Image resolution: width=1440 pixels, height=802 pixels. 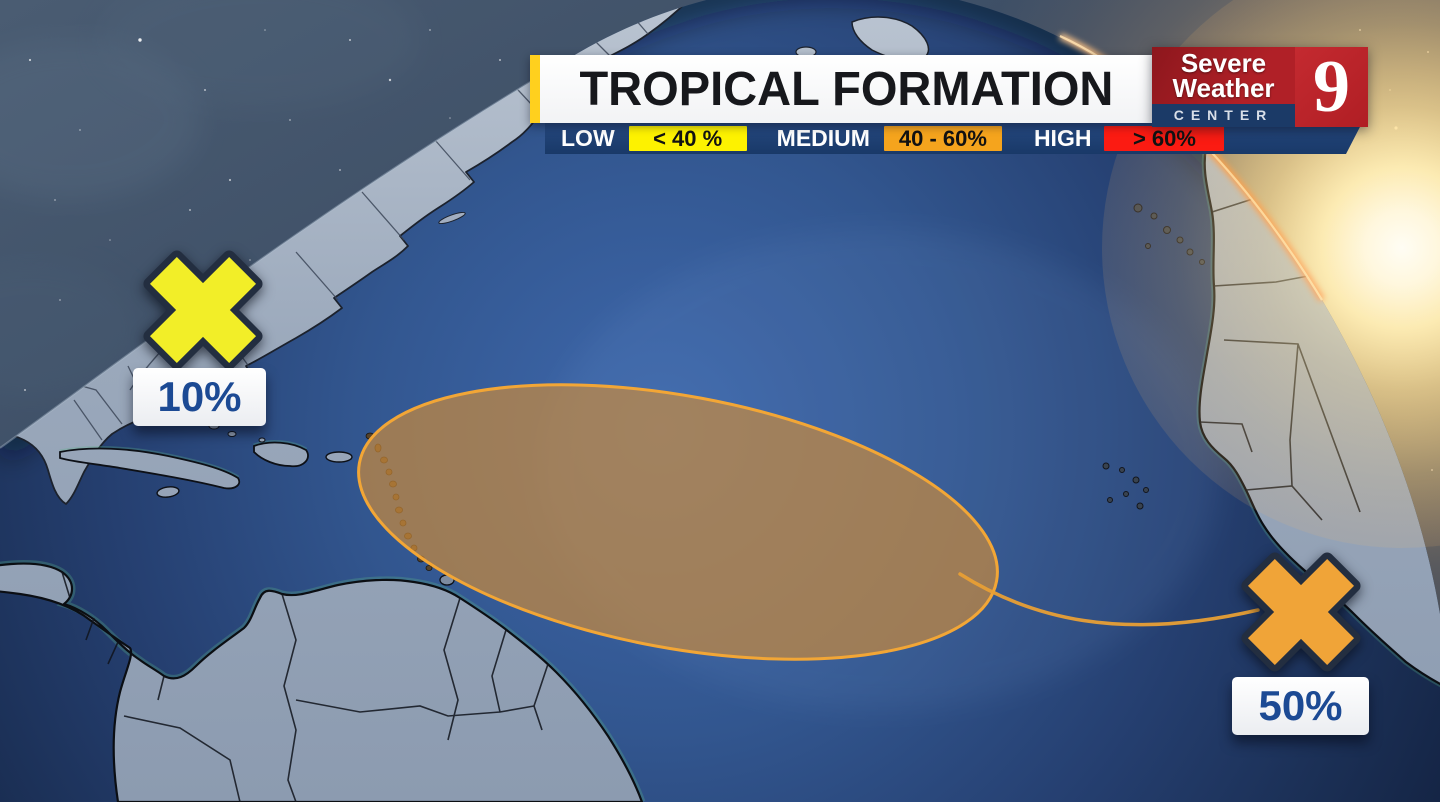 I want to click on legend-medium-label: MEDIUM, so click(x=823, y=138).